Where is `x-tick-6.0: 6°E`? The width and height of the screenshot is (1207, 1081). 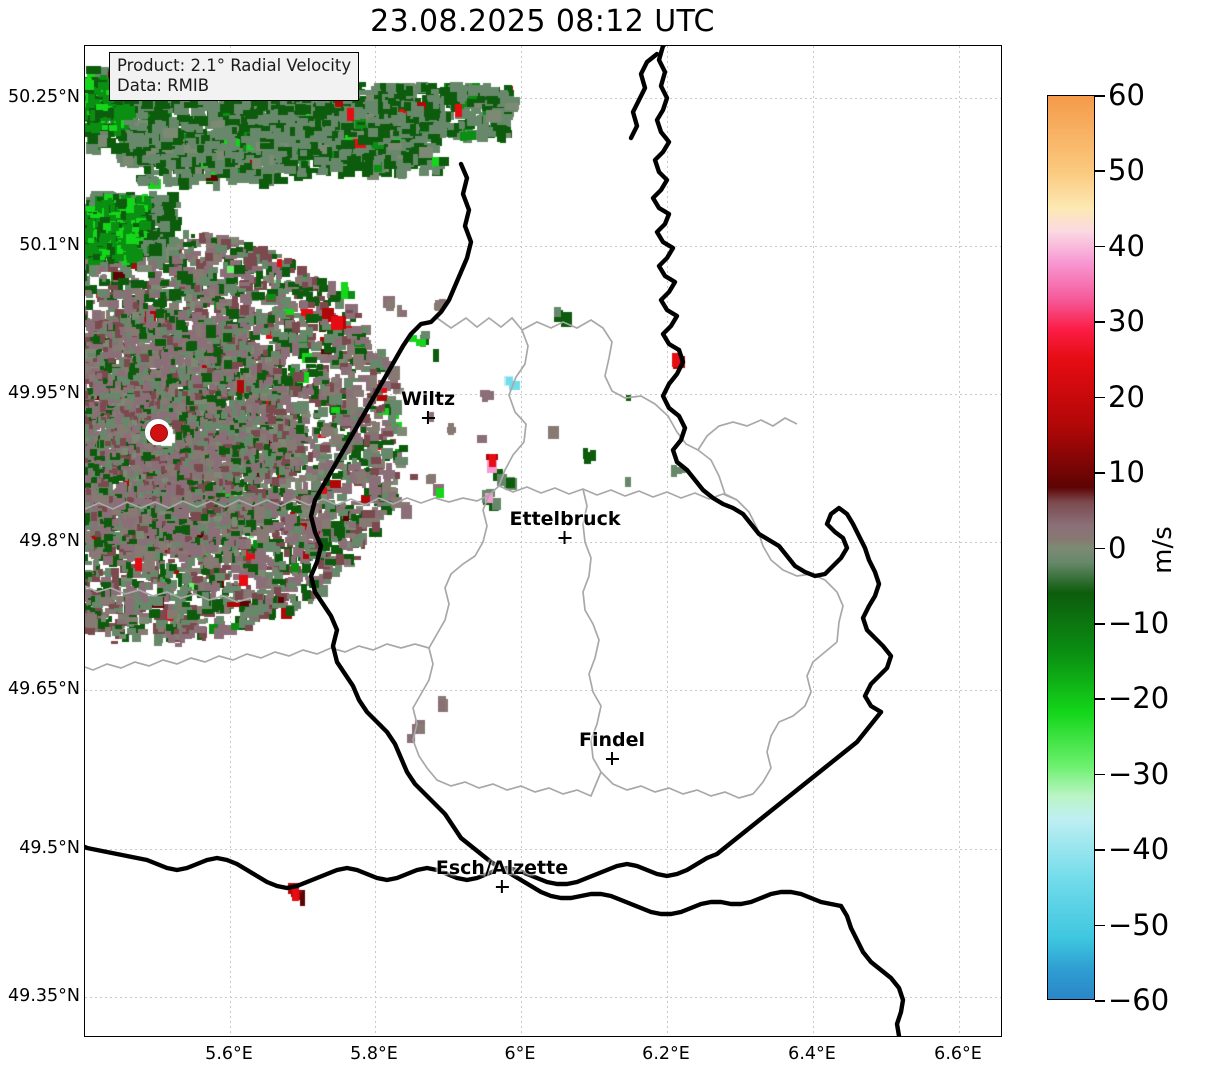
x-tick-6.0: 6°E is located at coordinates (520, 1054).